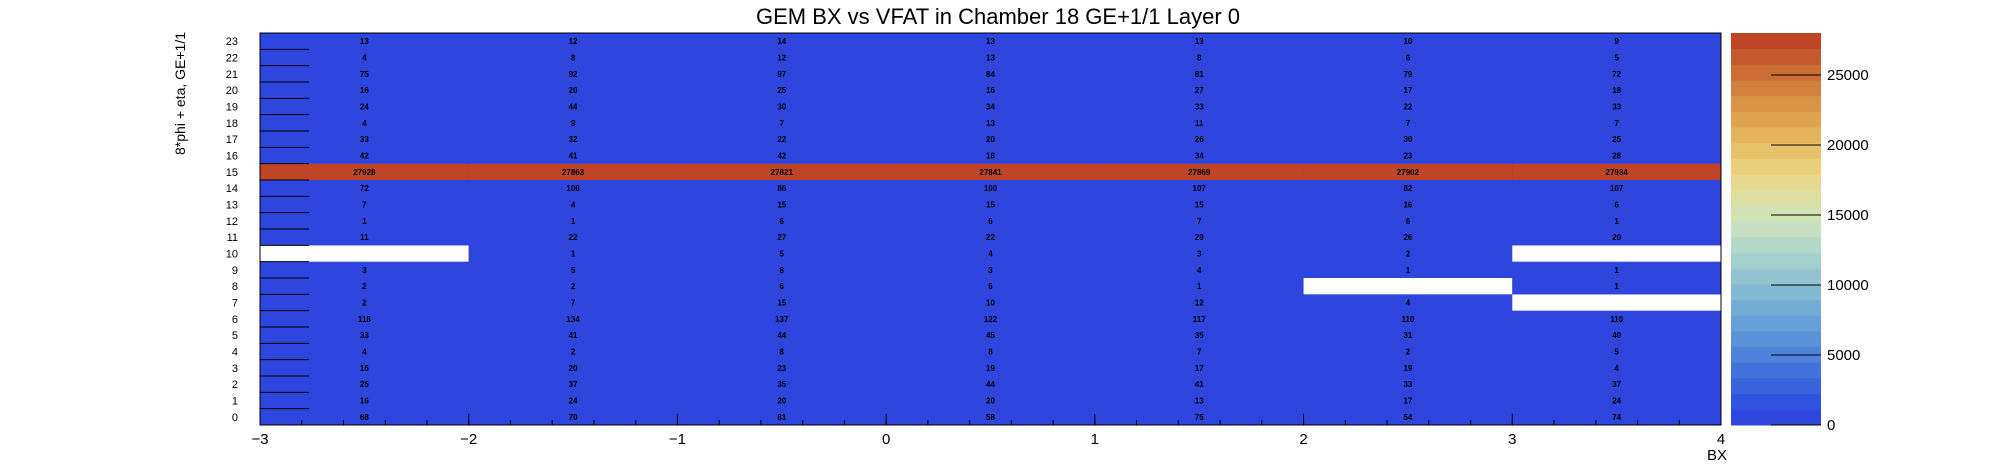  Describe the element at coordinates (1616, 368) in the screenshot. I see `cell-value-label: 4` at that location.